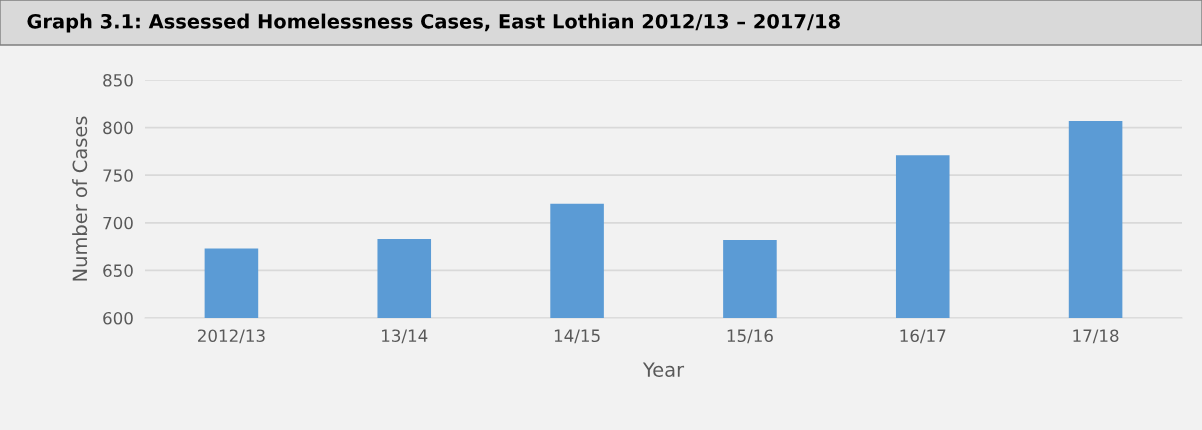 The image size is (1202, 430). I want to click on chart-title: Graph 3.1: Assessed Homelessness Cases, East Lothian 2012/13 – 2017/18, so click(433, 23).